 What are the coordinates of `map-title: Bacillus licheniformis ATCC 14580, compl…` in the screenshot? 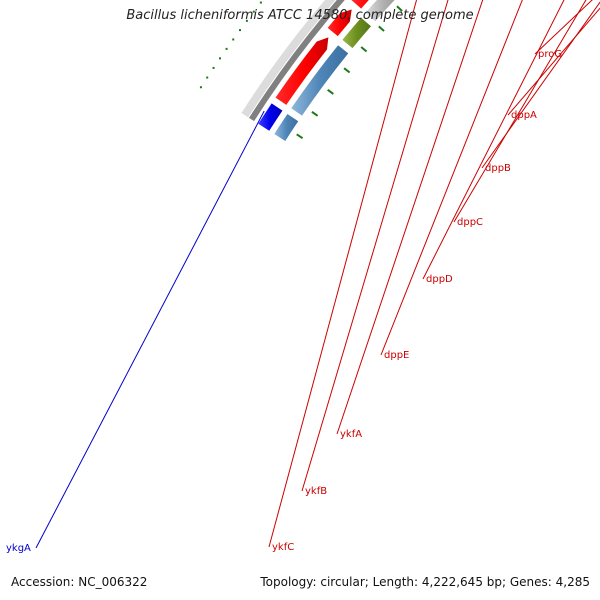 It's located at (300, 15).